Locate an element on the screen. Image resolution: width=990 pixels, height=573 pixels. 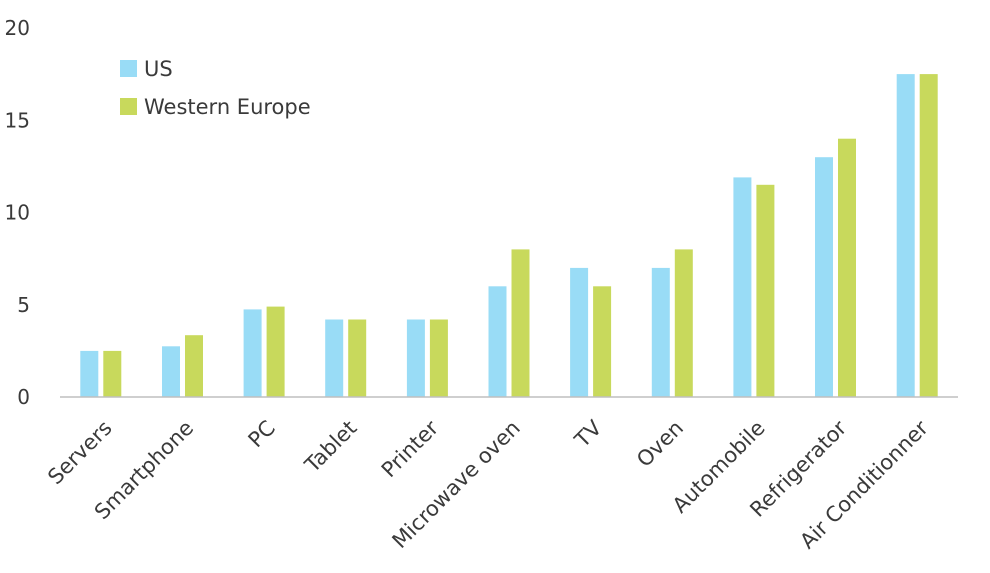
legend-label-western-europe: Western Europe is located at coordinates (227, 107).